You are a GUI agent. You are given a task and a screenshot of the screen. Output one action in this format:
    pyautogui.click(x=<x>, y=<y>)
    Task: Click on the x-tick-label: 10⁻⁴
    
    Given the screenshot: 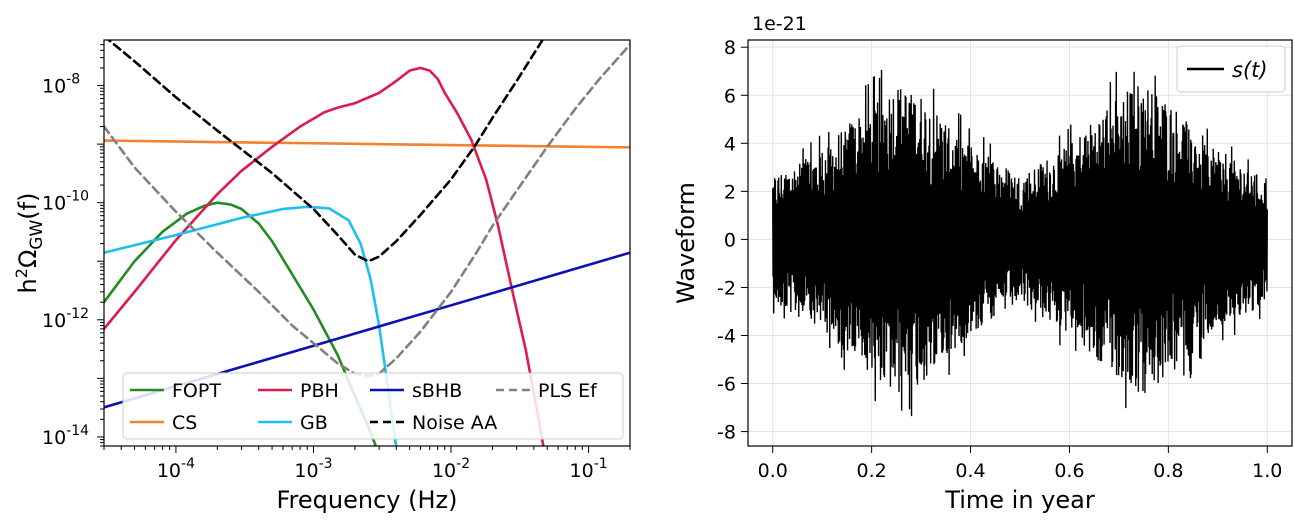 What is the action you would take?
    pyautogui.click(x=176, y=469)
    